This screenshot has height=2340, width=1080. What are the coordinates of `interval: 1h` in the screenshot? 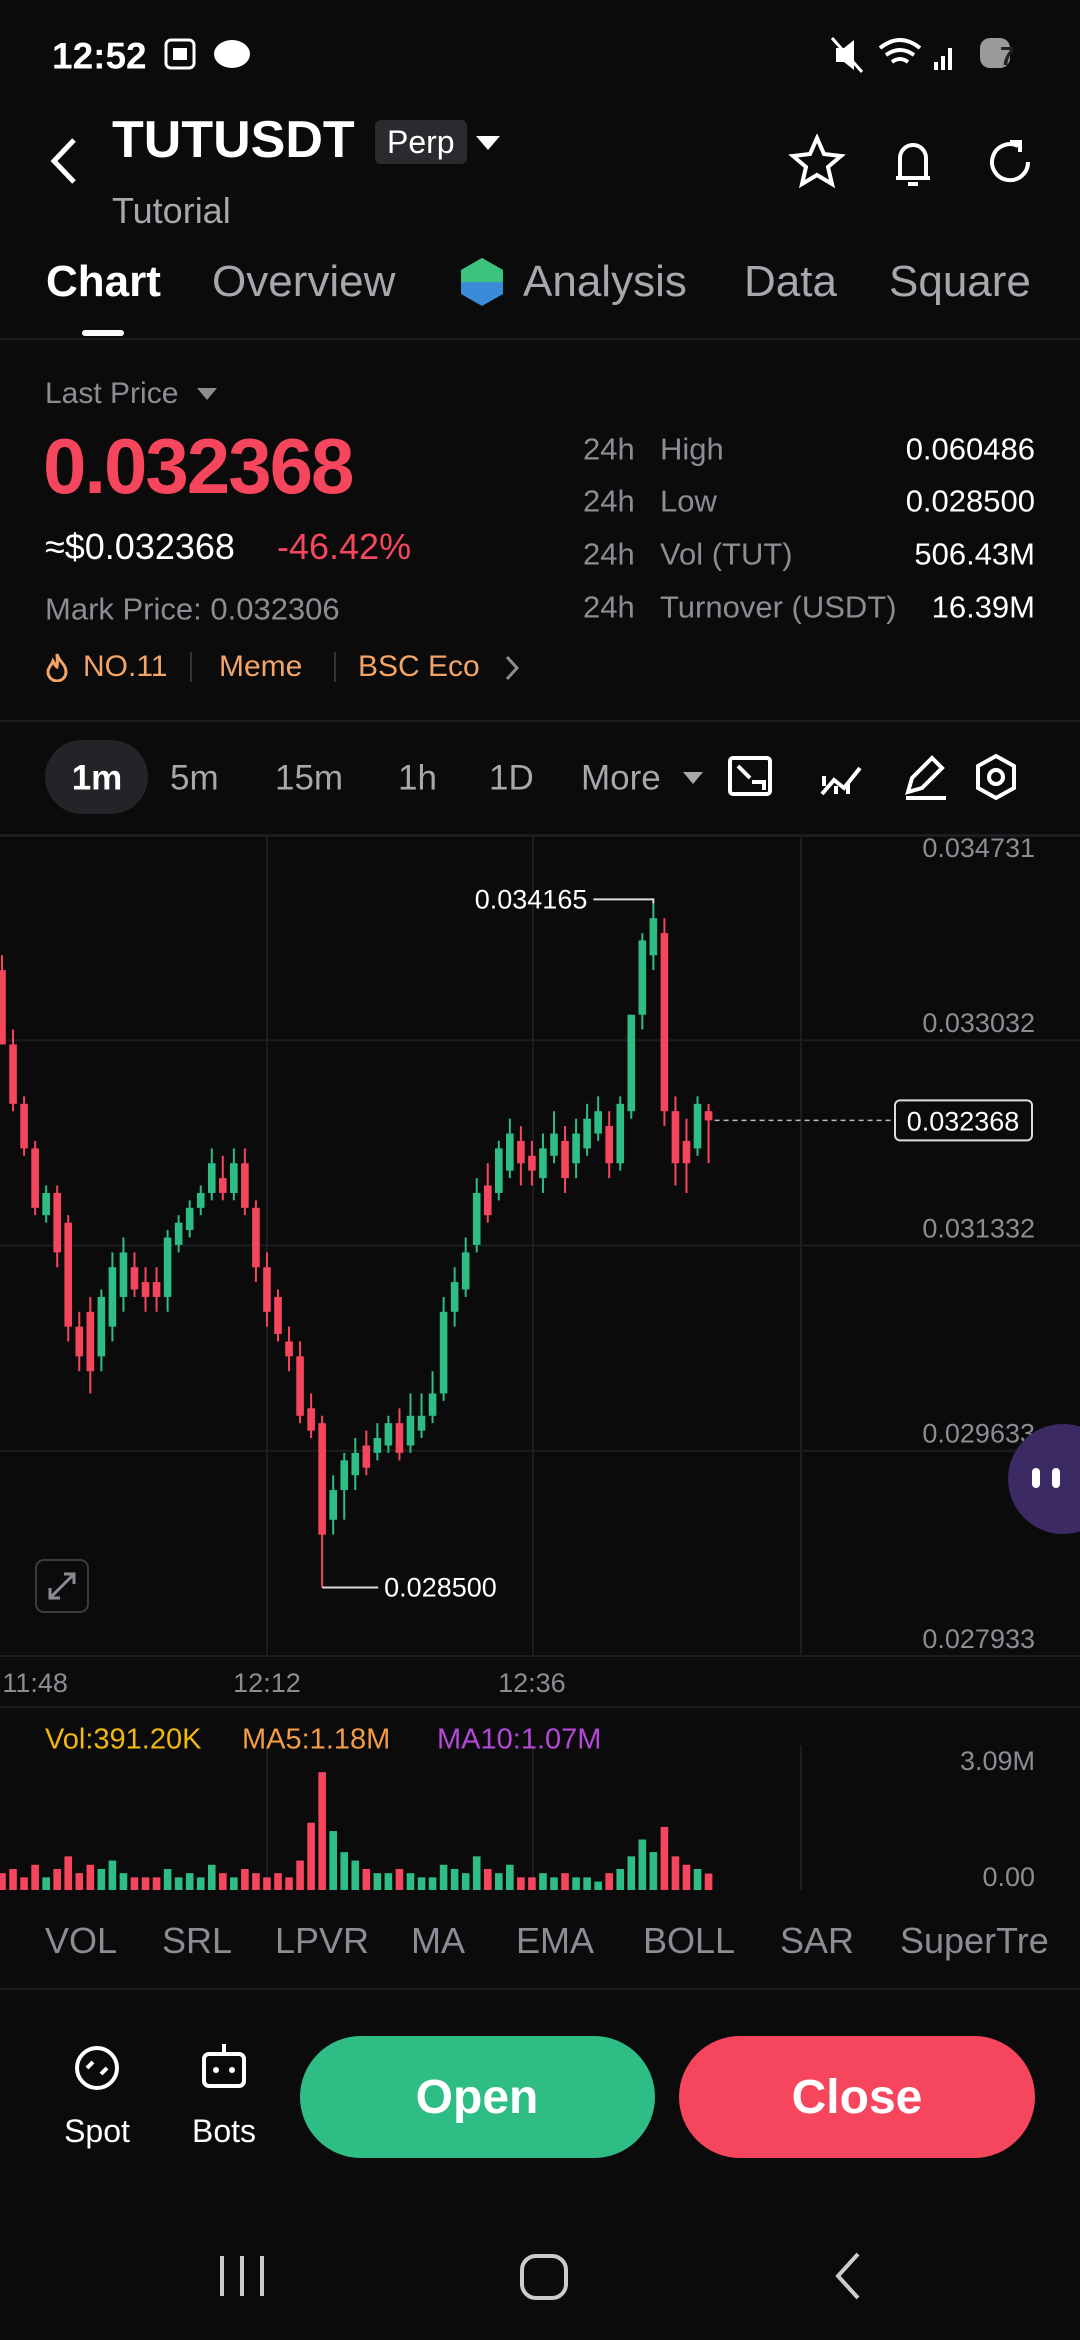 It's located at (417, 778).